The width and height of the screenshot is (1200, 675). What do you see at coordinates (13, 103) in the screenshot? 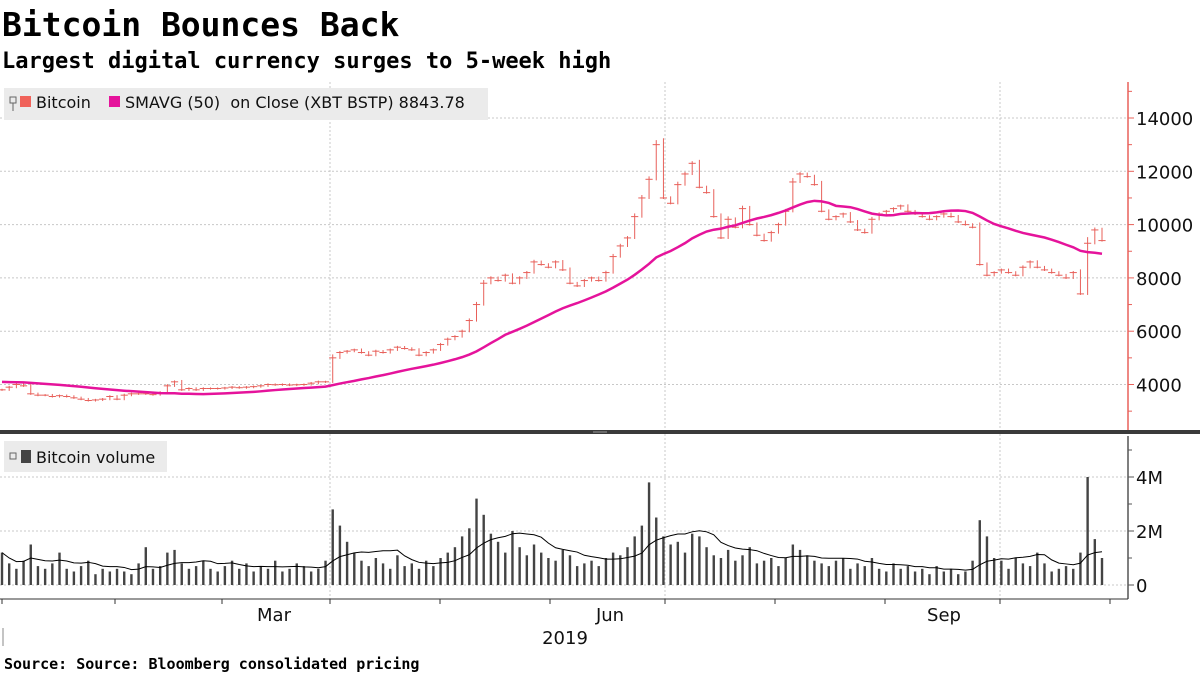
I see `collapse-icon` at bounding box center [13, 103].